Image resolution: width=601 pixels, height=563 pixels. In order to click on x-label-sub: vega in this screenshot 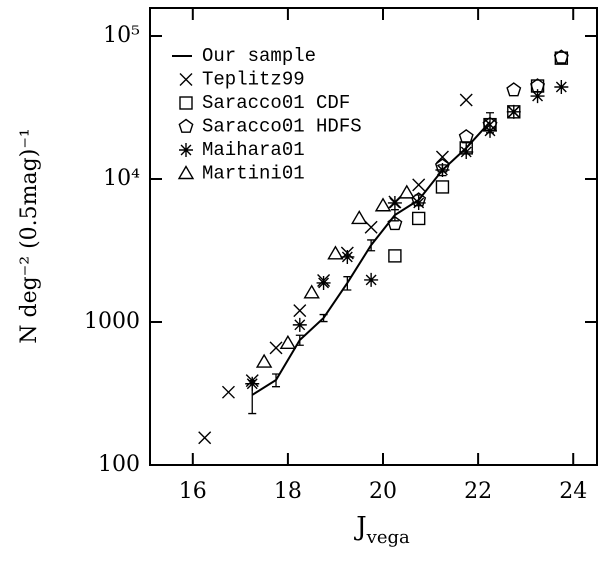, I will do `click(388, 537)`.